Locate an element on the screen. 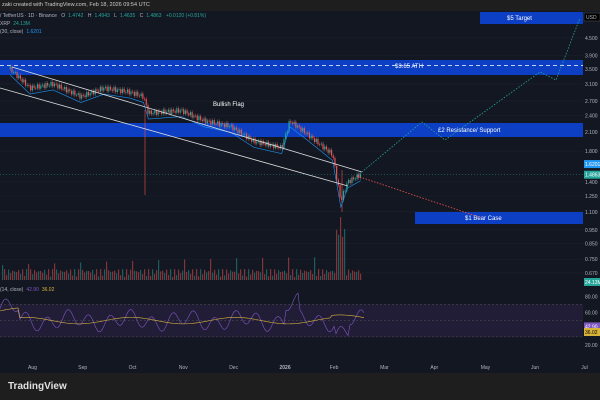  target-zone is located at coordinates (531, 18).